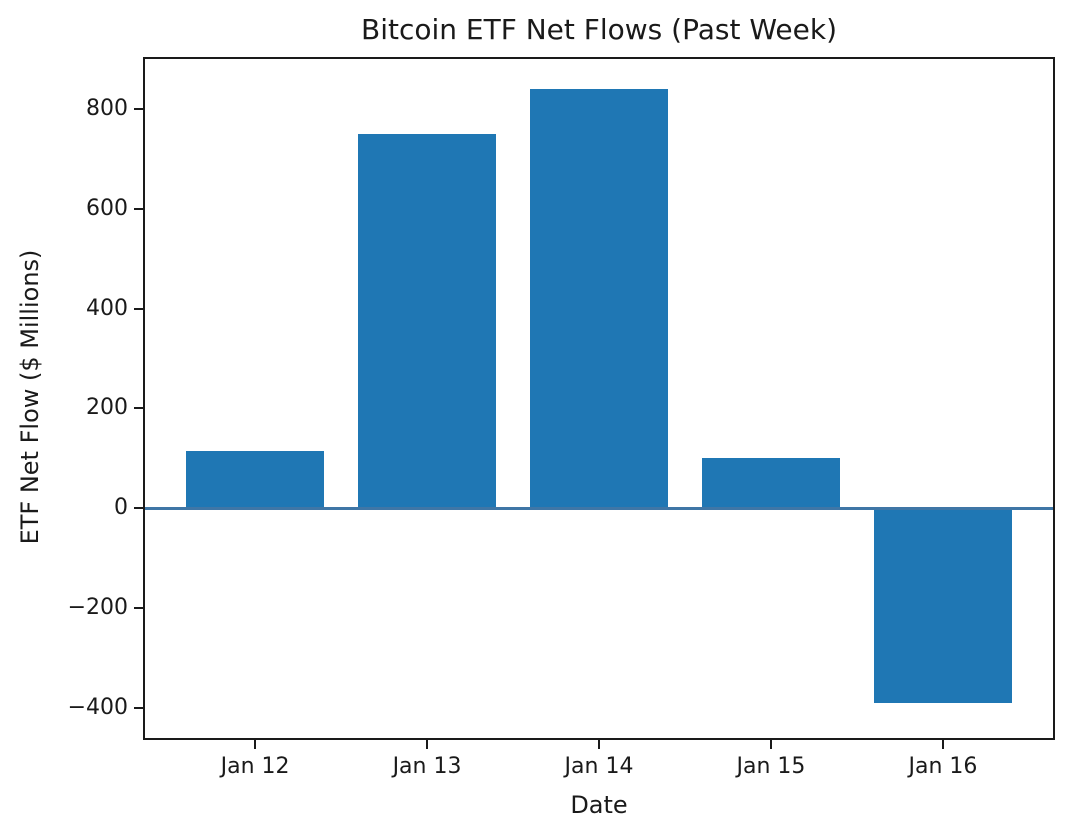 The height and width of the screenshot is (836, 1071). Describe the element at coordinates (107, 108) in the screenshot. I see `y-tick-label: 800` at that location.